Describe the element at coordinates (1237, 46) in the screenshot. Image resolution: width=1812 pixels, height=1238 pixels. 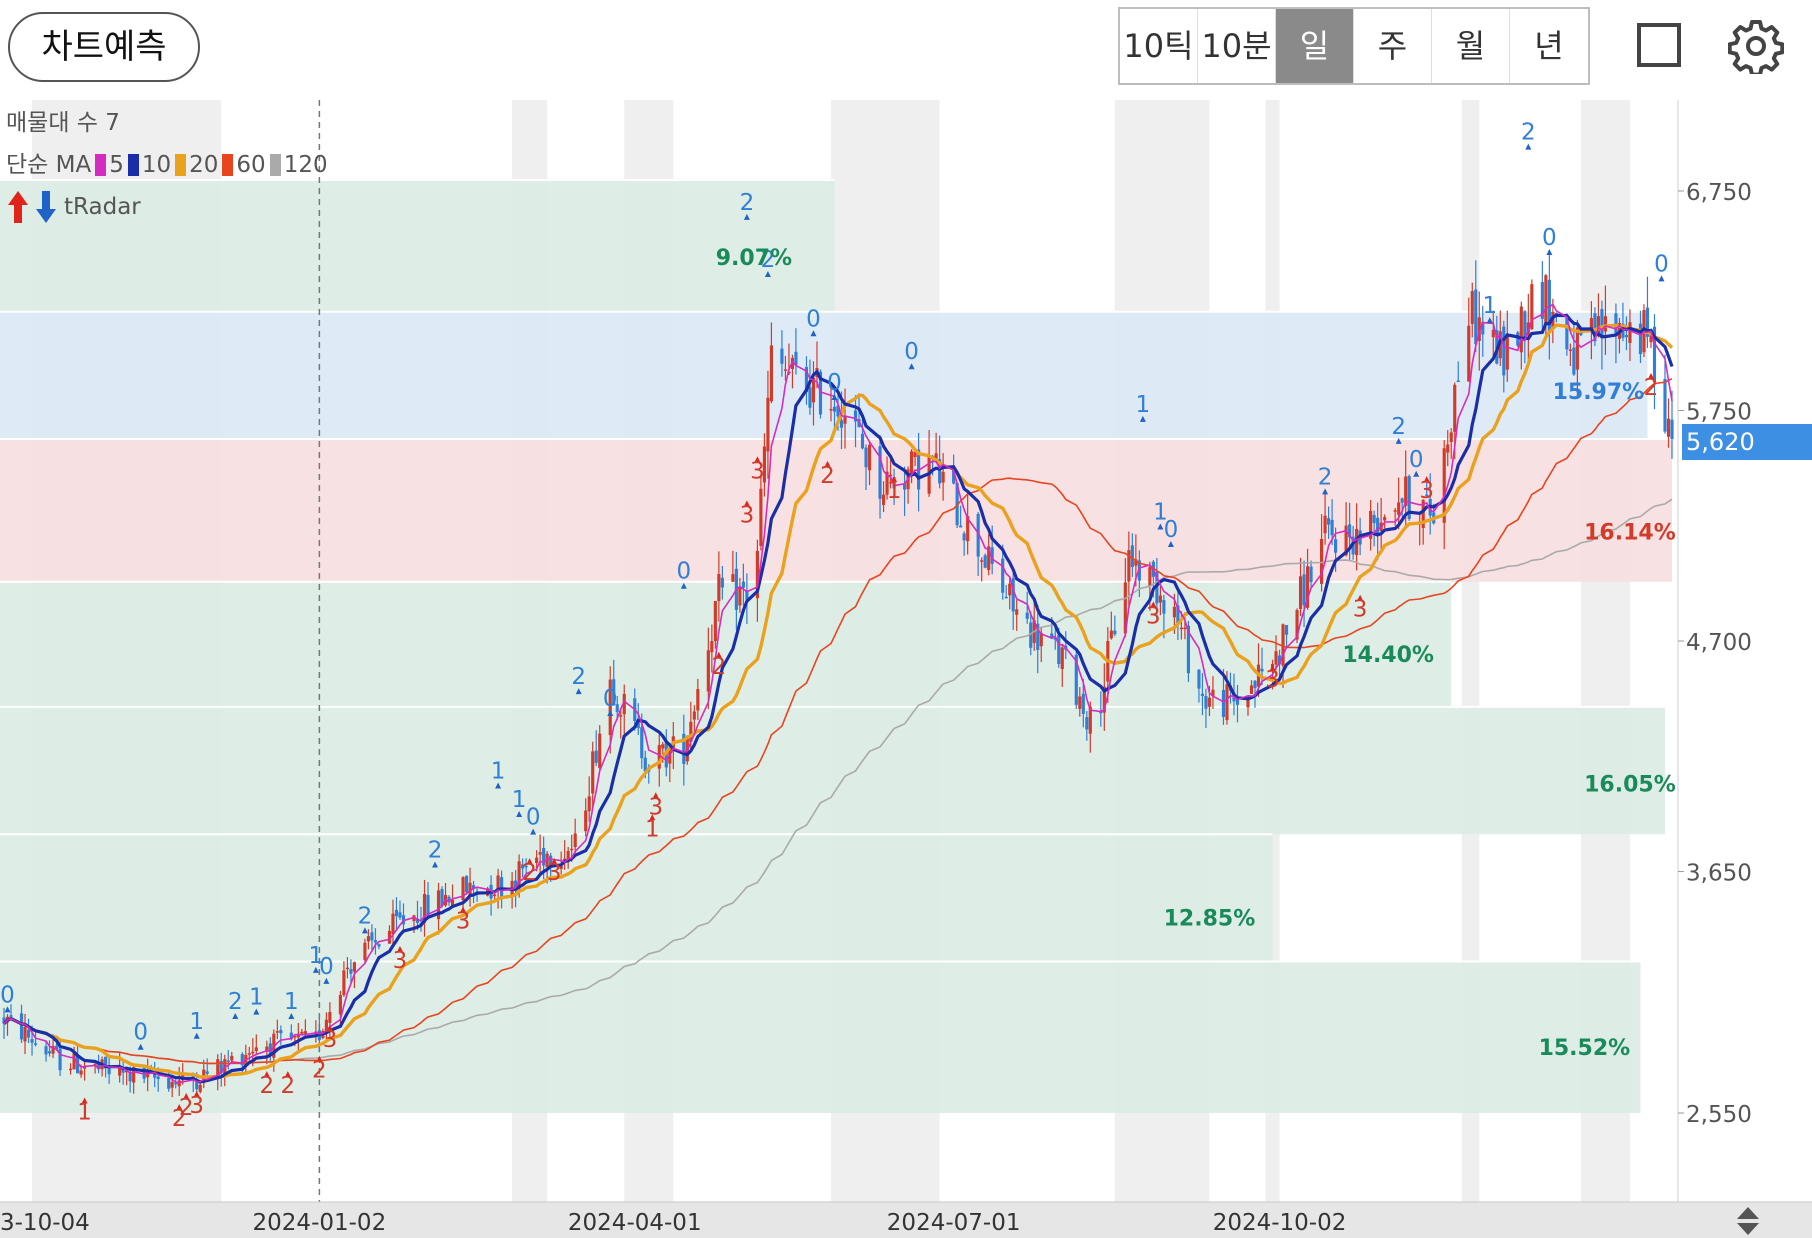
I see `tab-10min: 10분` at that location.